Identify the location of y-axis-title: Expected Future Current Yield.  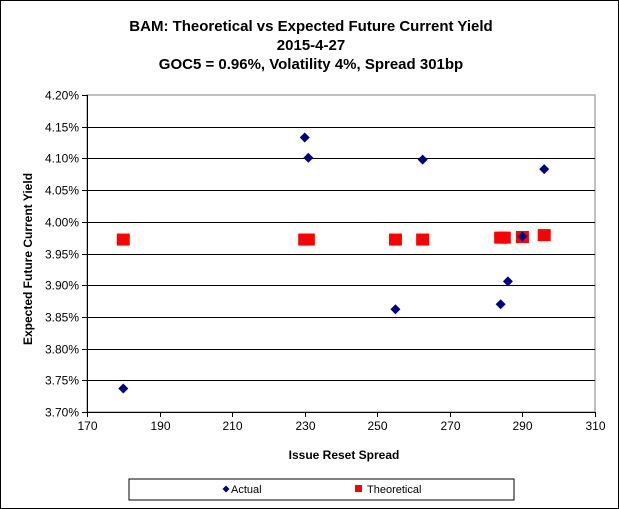
(28, 259).